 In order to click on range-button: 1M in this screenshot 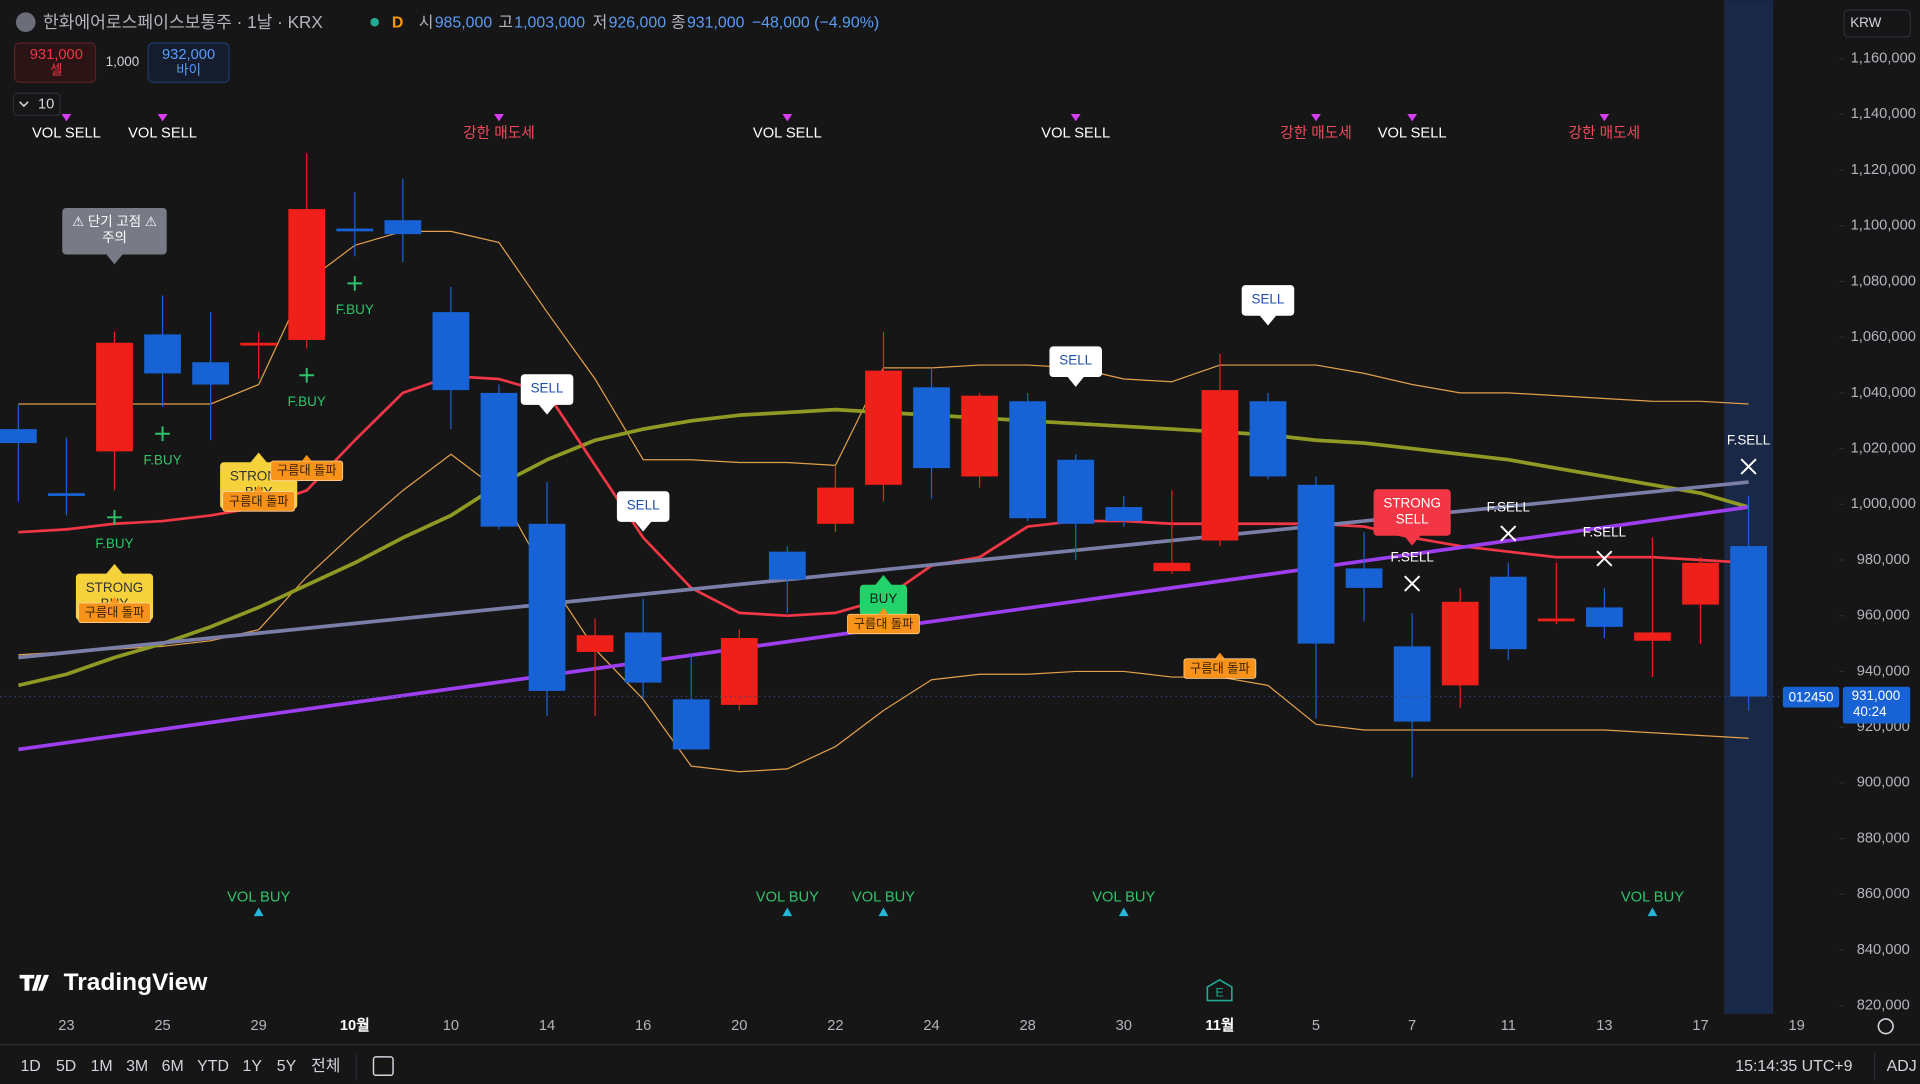, I will do `click(102, 1066)`.